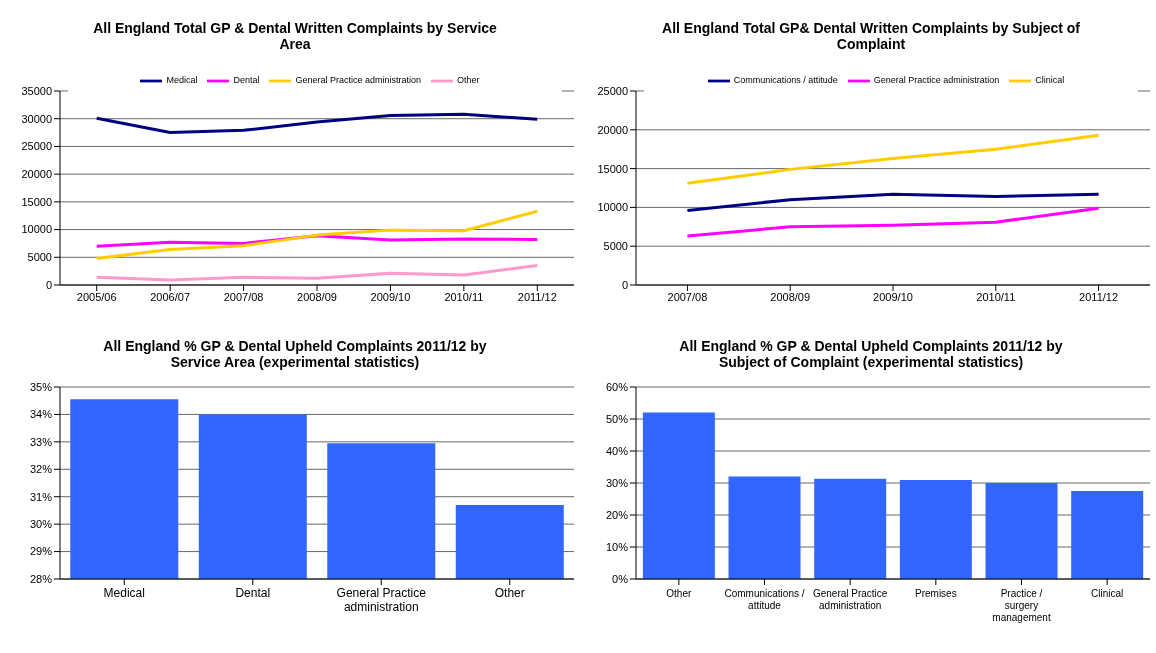  I want to click on y-tick-label: 20%, so click(617, 514).